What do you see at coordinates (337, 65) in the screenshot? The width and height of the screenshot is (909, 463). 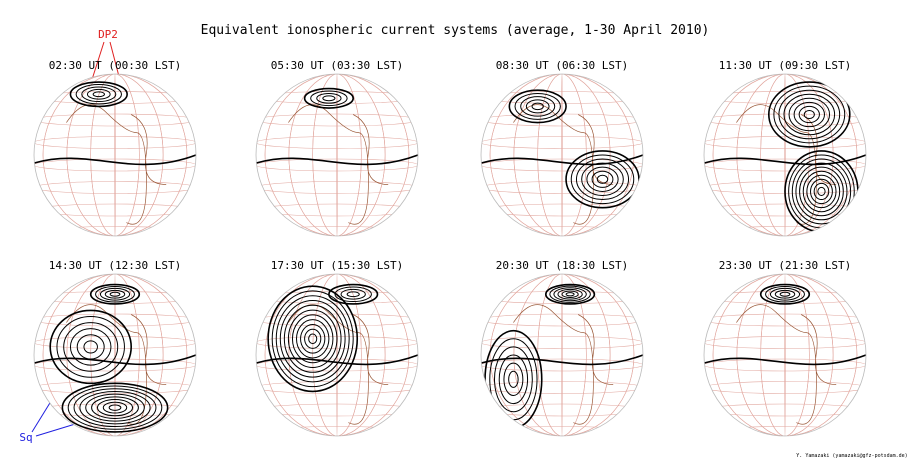 I see `panel-label: 05:30 UT (03:30 LST)` at bounding box center [337, 65].